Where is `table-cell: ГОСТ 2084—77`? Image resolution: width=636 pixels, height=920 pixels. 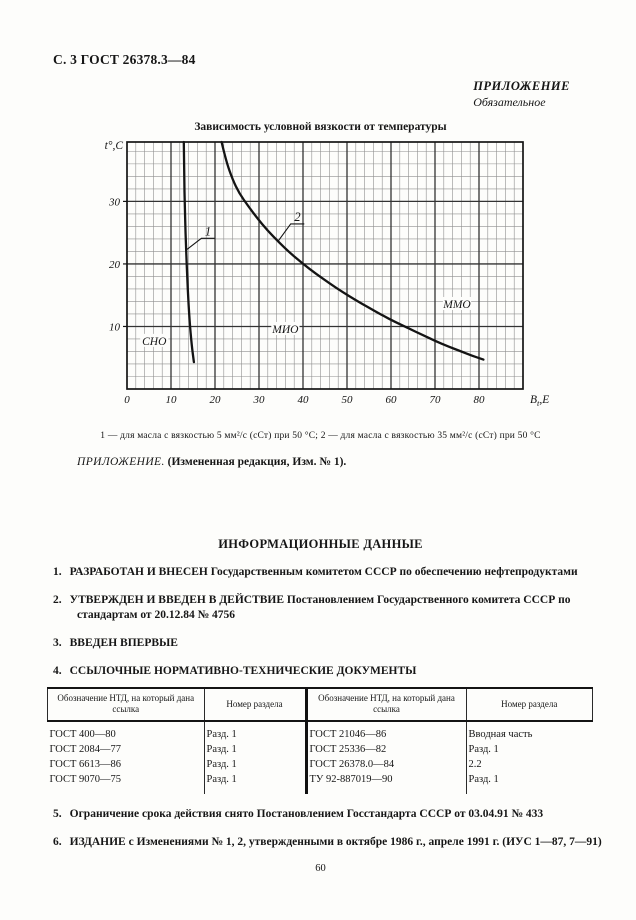
table-cell: ГОСТ 2084—77 is located at coordinates (126, 749).